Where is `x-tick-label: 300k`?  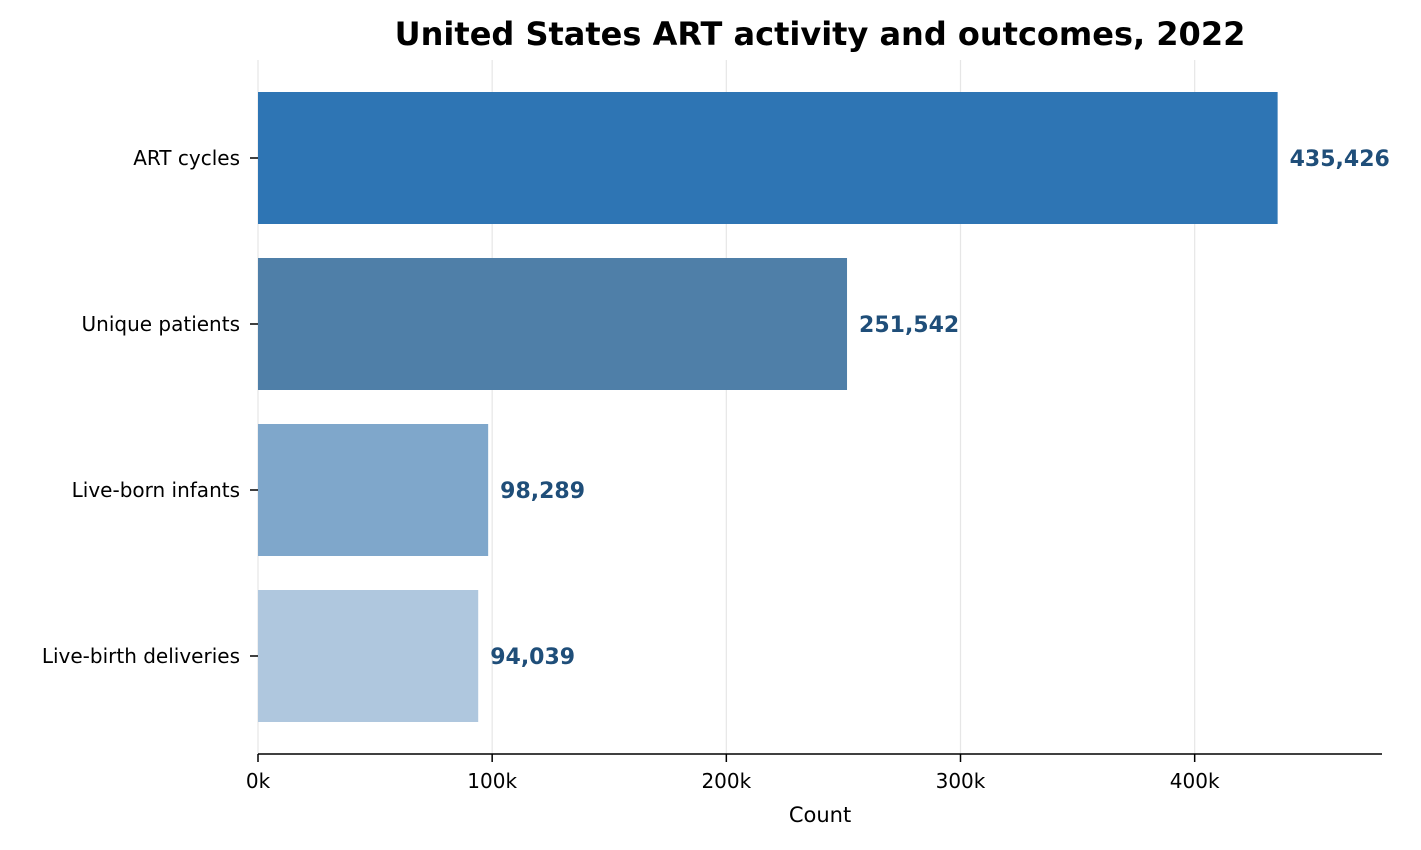 x-tick-label: 300k is located at coordinates (961, 781).